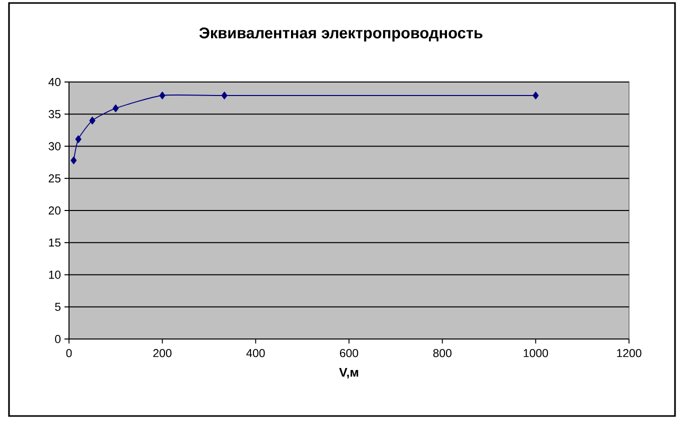 The height and width of the screenshot is (423, 684). Describe the element at coordinates (54, 146) in the screenshot. I see `y-tick-label: 30` at that location.